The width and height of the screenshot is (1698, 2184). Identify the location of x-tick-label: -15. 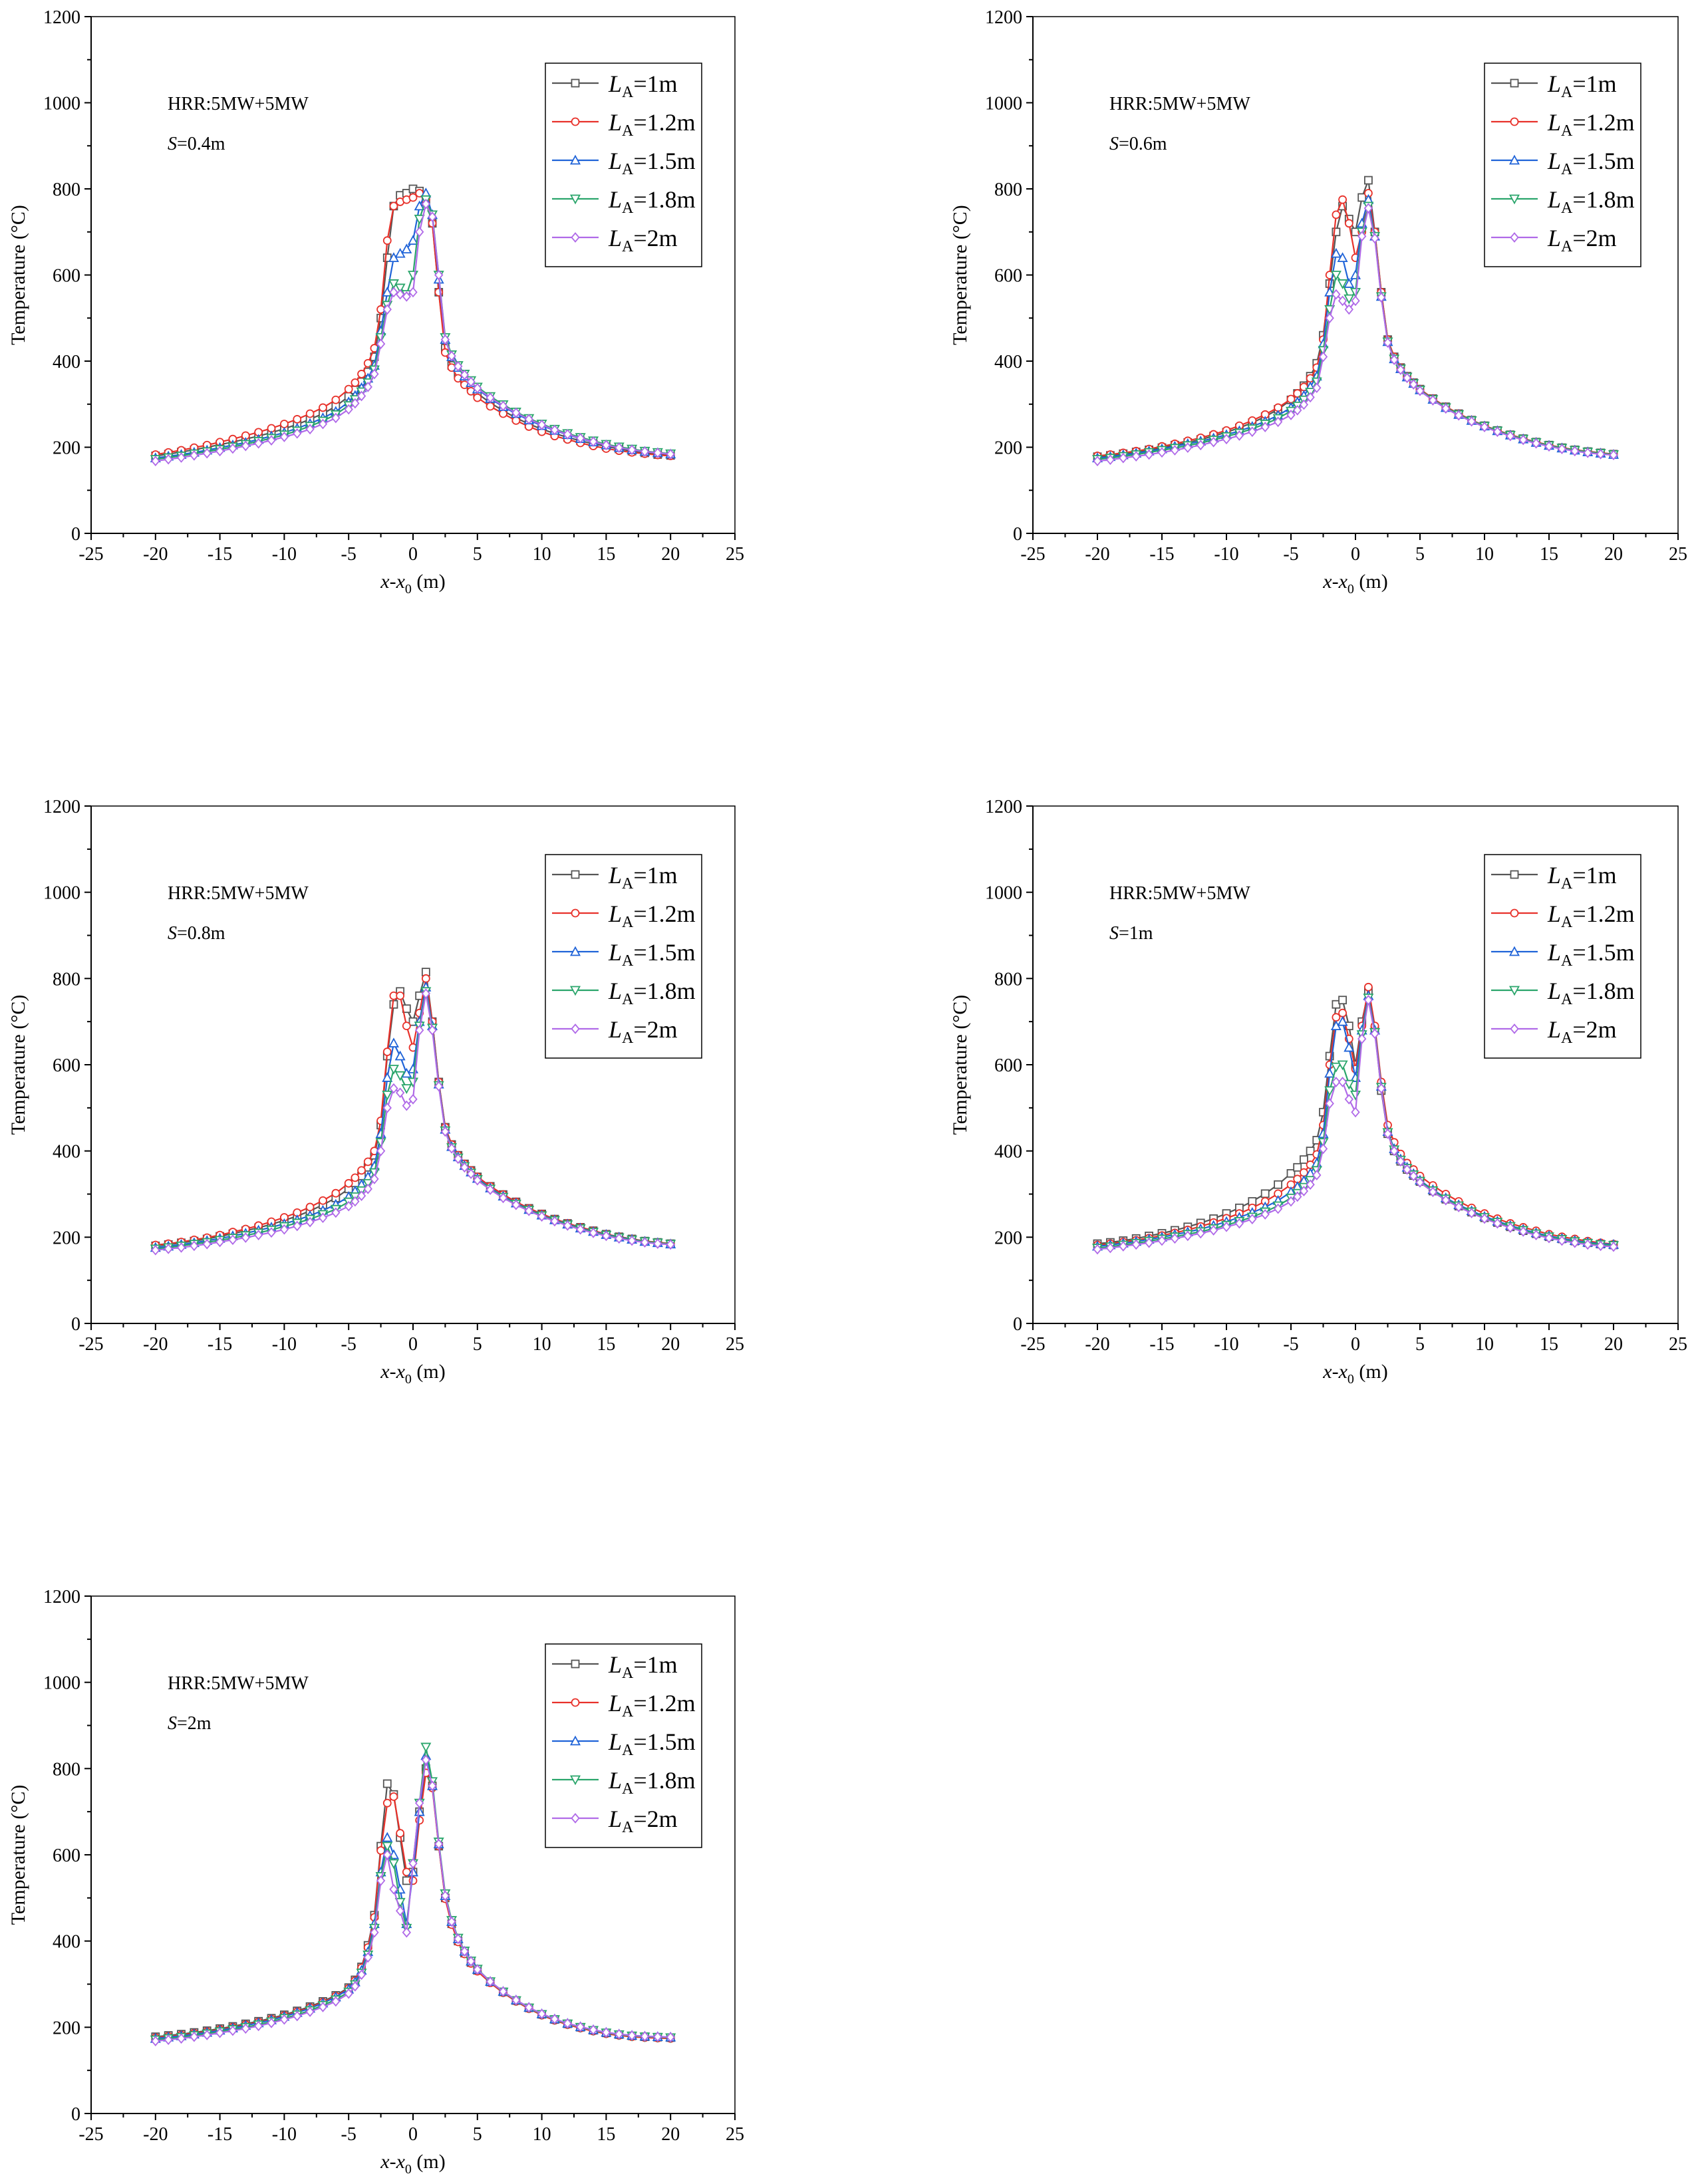
(220, 554).